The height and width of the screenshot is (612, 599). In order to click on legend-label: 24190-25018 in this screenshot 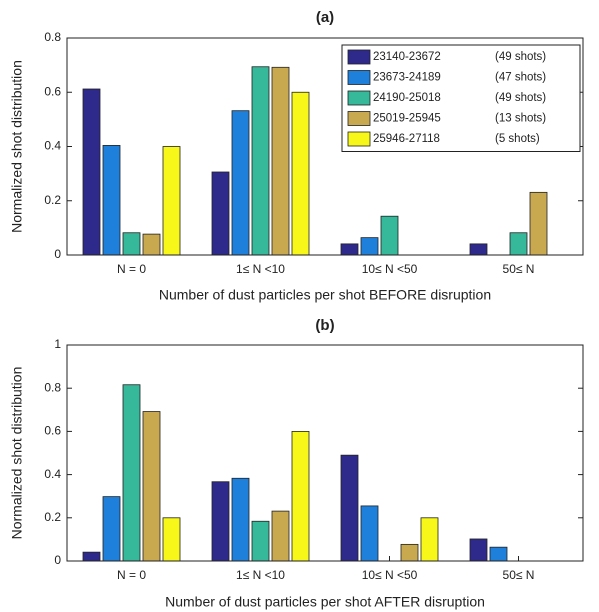, I will do `click(407, 98)`.